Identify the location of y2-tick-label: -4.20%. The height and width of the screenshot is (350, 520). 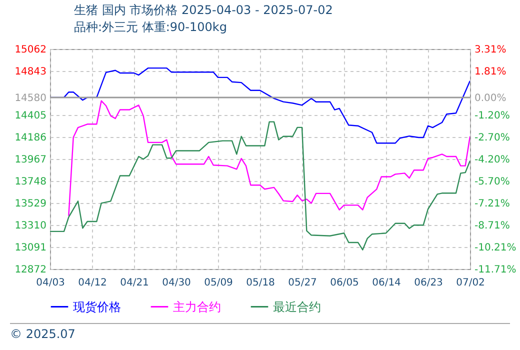
(492, 160).